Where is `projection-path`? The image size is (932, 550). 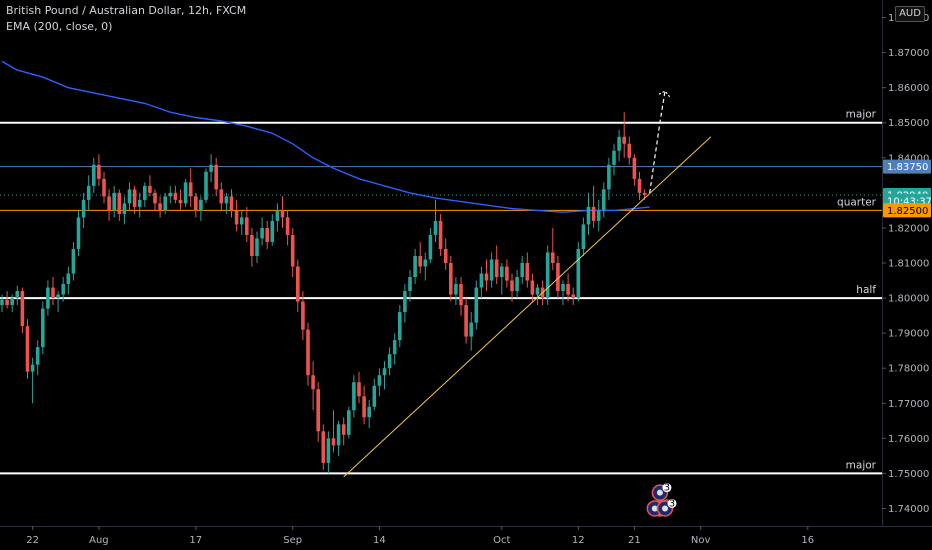
projection-path is located at coordinates (657, 142).